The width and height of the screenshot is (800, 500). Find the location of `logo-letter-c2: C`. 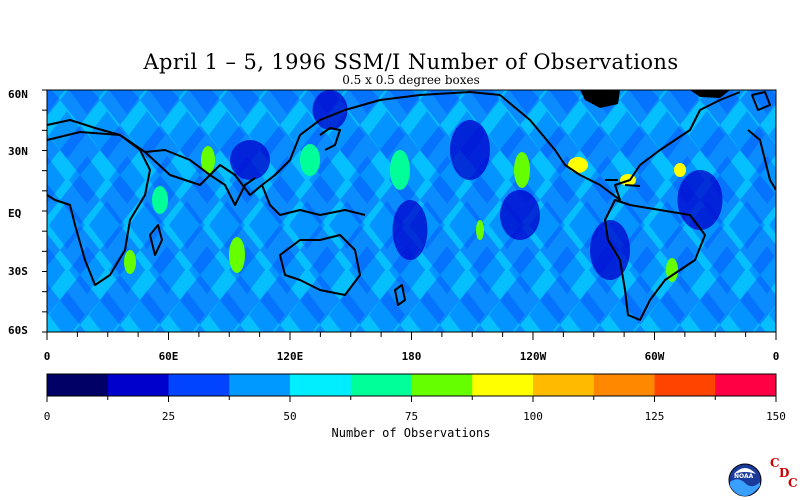

logo-letter-c2: C is located at coordinates (793, 483).